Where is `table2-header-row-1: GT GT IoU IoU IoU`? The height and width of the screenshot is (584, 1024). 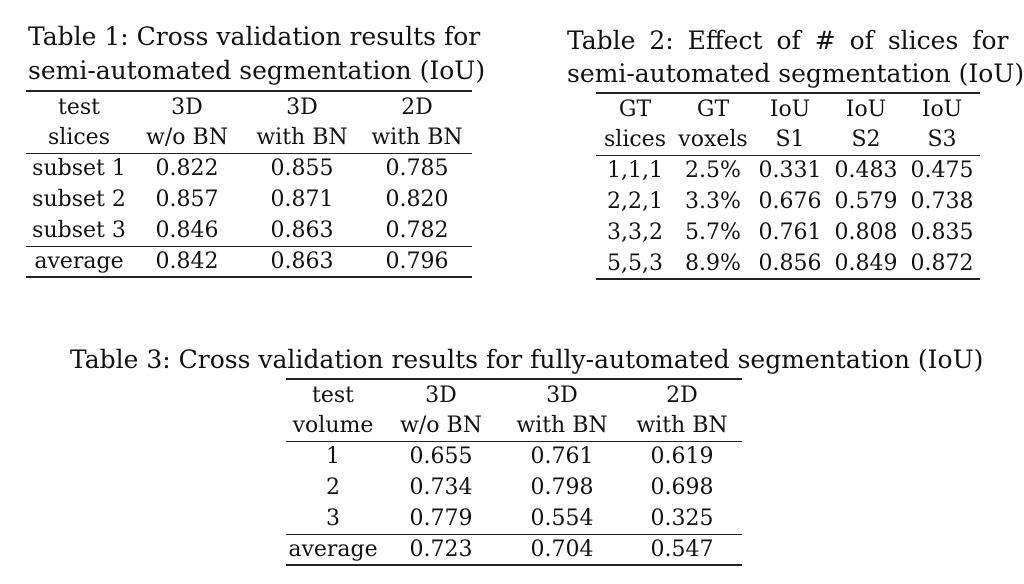 table2-header-row-1: GT GT IoU IoU IoU is located at coordinates (788, 108).